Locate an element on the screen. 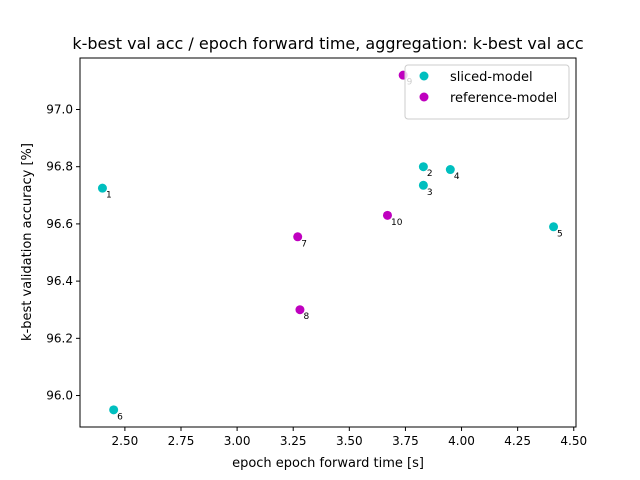 This screenshot has height=480, width=640. y-tick-label: 96.2 is located at coordinates (59, 338).